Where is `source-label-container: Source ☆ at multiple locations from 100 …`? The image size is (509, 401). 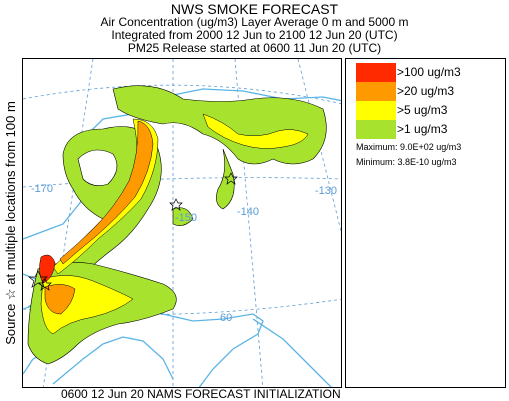 source-label-container: Source ☆ at multiple locations from 100 … is located at coordinates (11, 223).